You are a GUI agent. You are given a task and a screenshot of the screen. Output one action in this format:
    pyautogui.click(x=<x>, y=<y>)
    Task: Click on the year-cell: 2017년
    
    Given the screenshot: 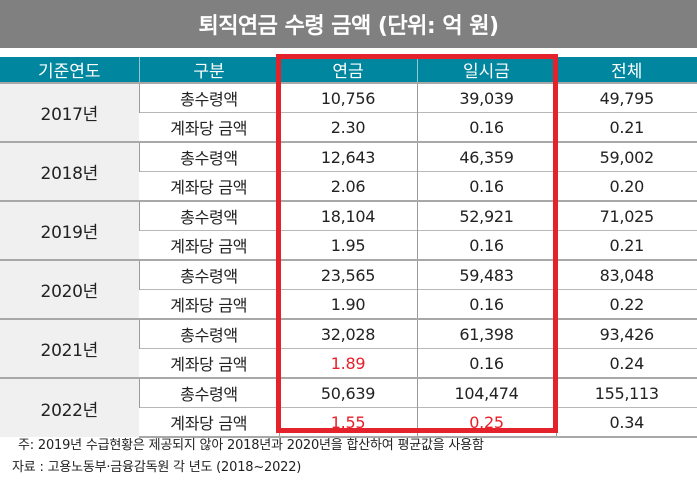 What is the action you would take?
    pyautogui.click(x=69, y=112)
    